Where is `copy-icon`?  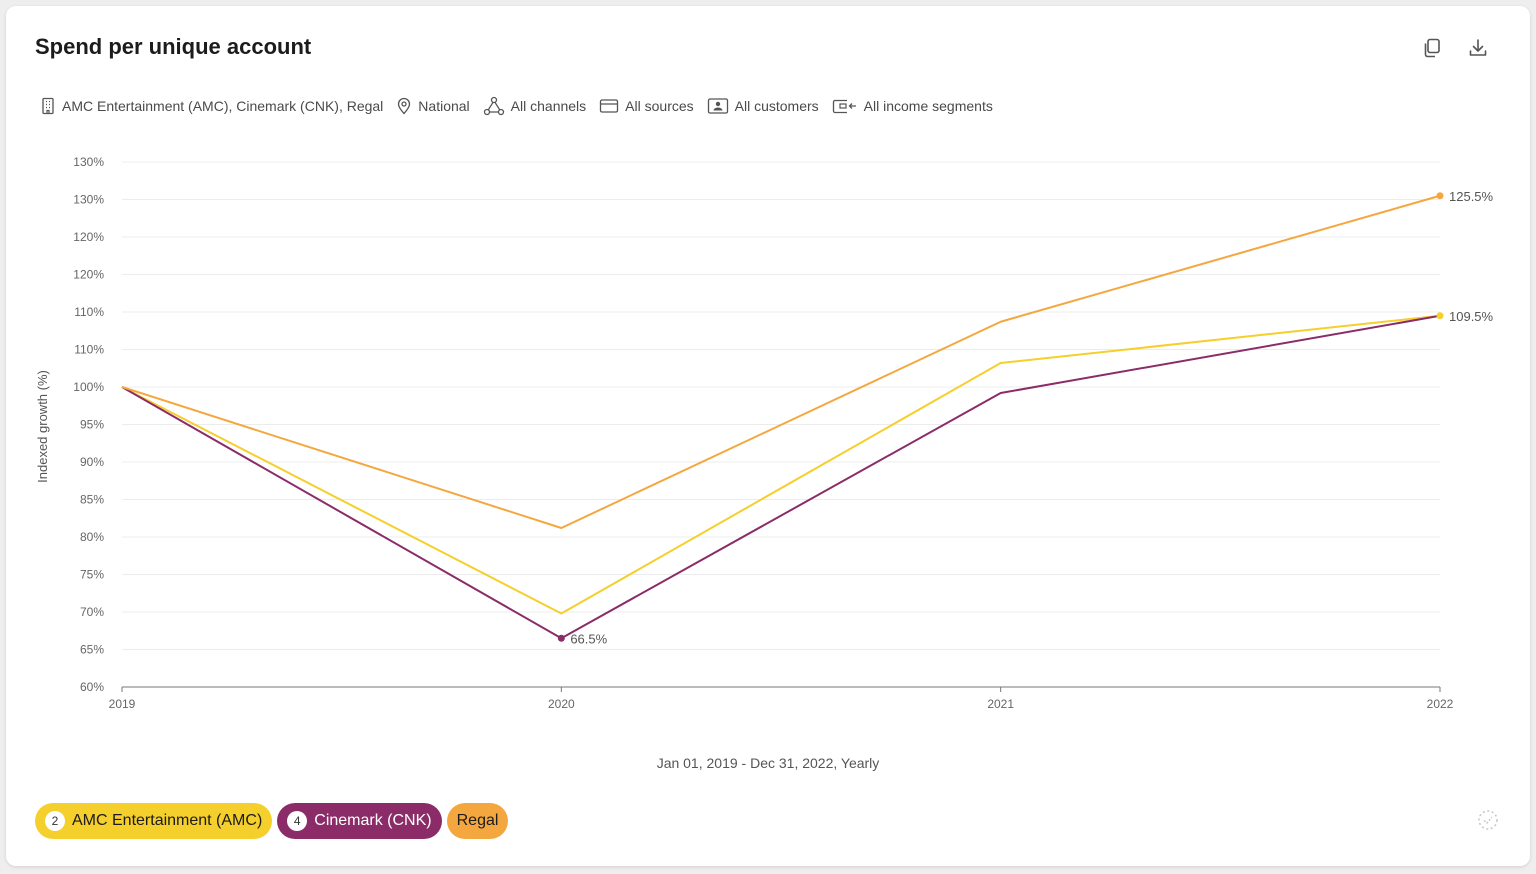
copy-icon is located at coordinates (1432, 48).